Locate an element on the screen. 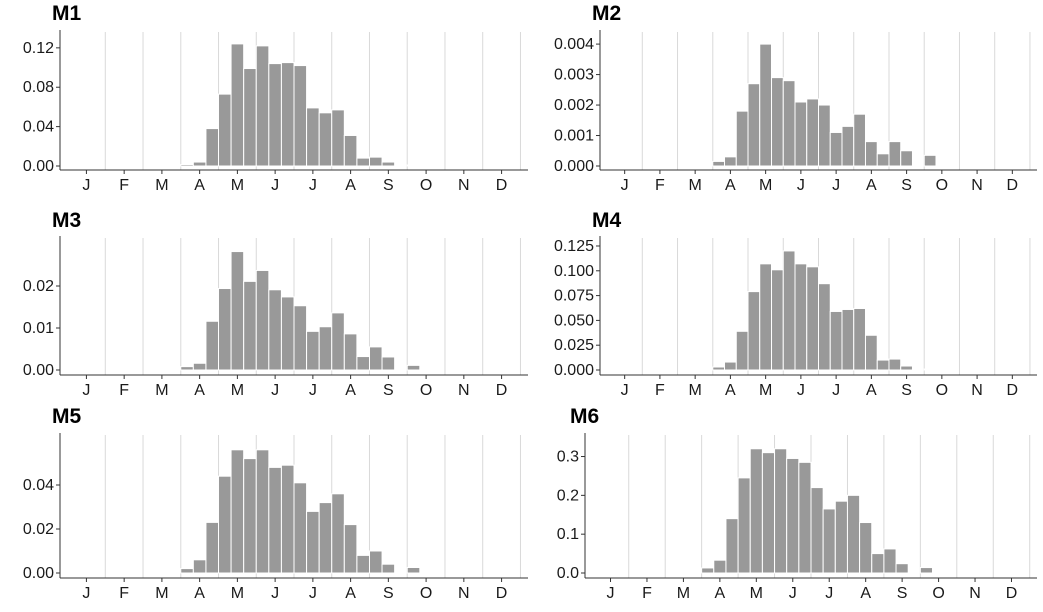  y-tick-label: 0.075 is located at coordinates (574, 296).